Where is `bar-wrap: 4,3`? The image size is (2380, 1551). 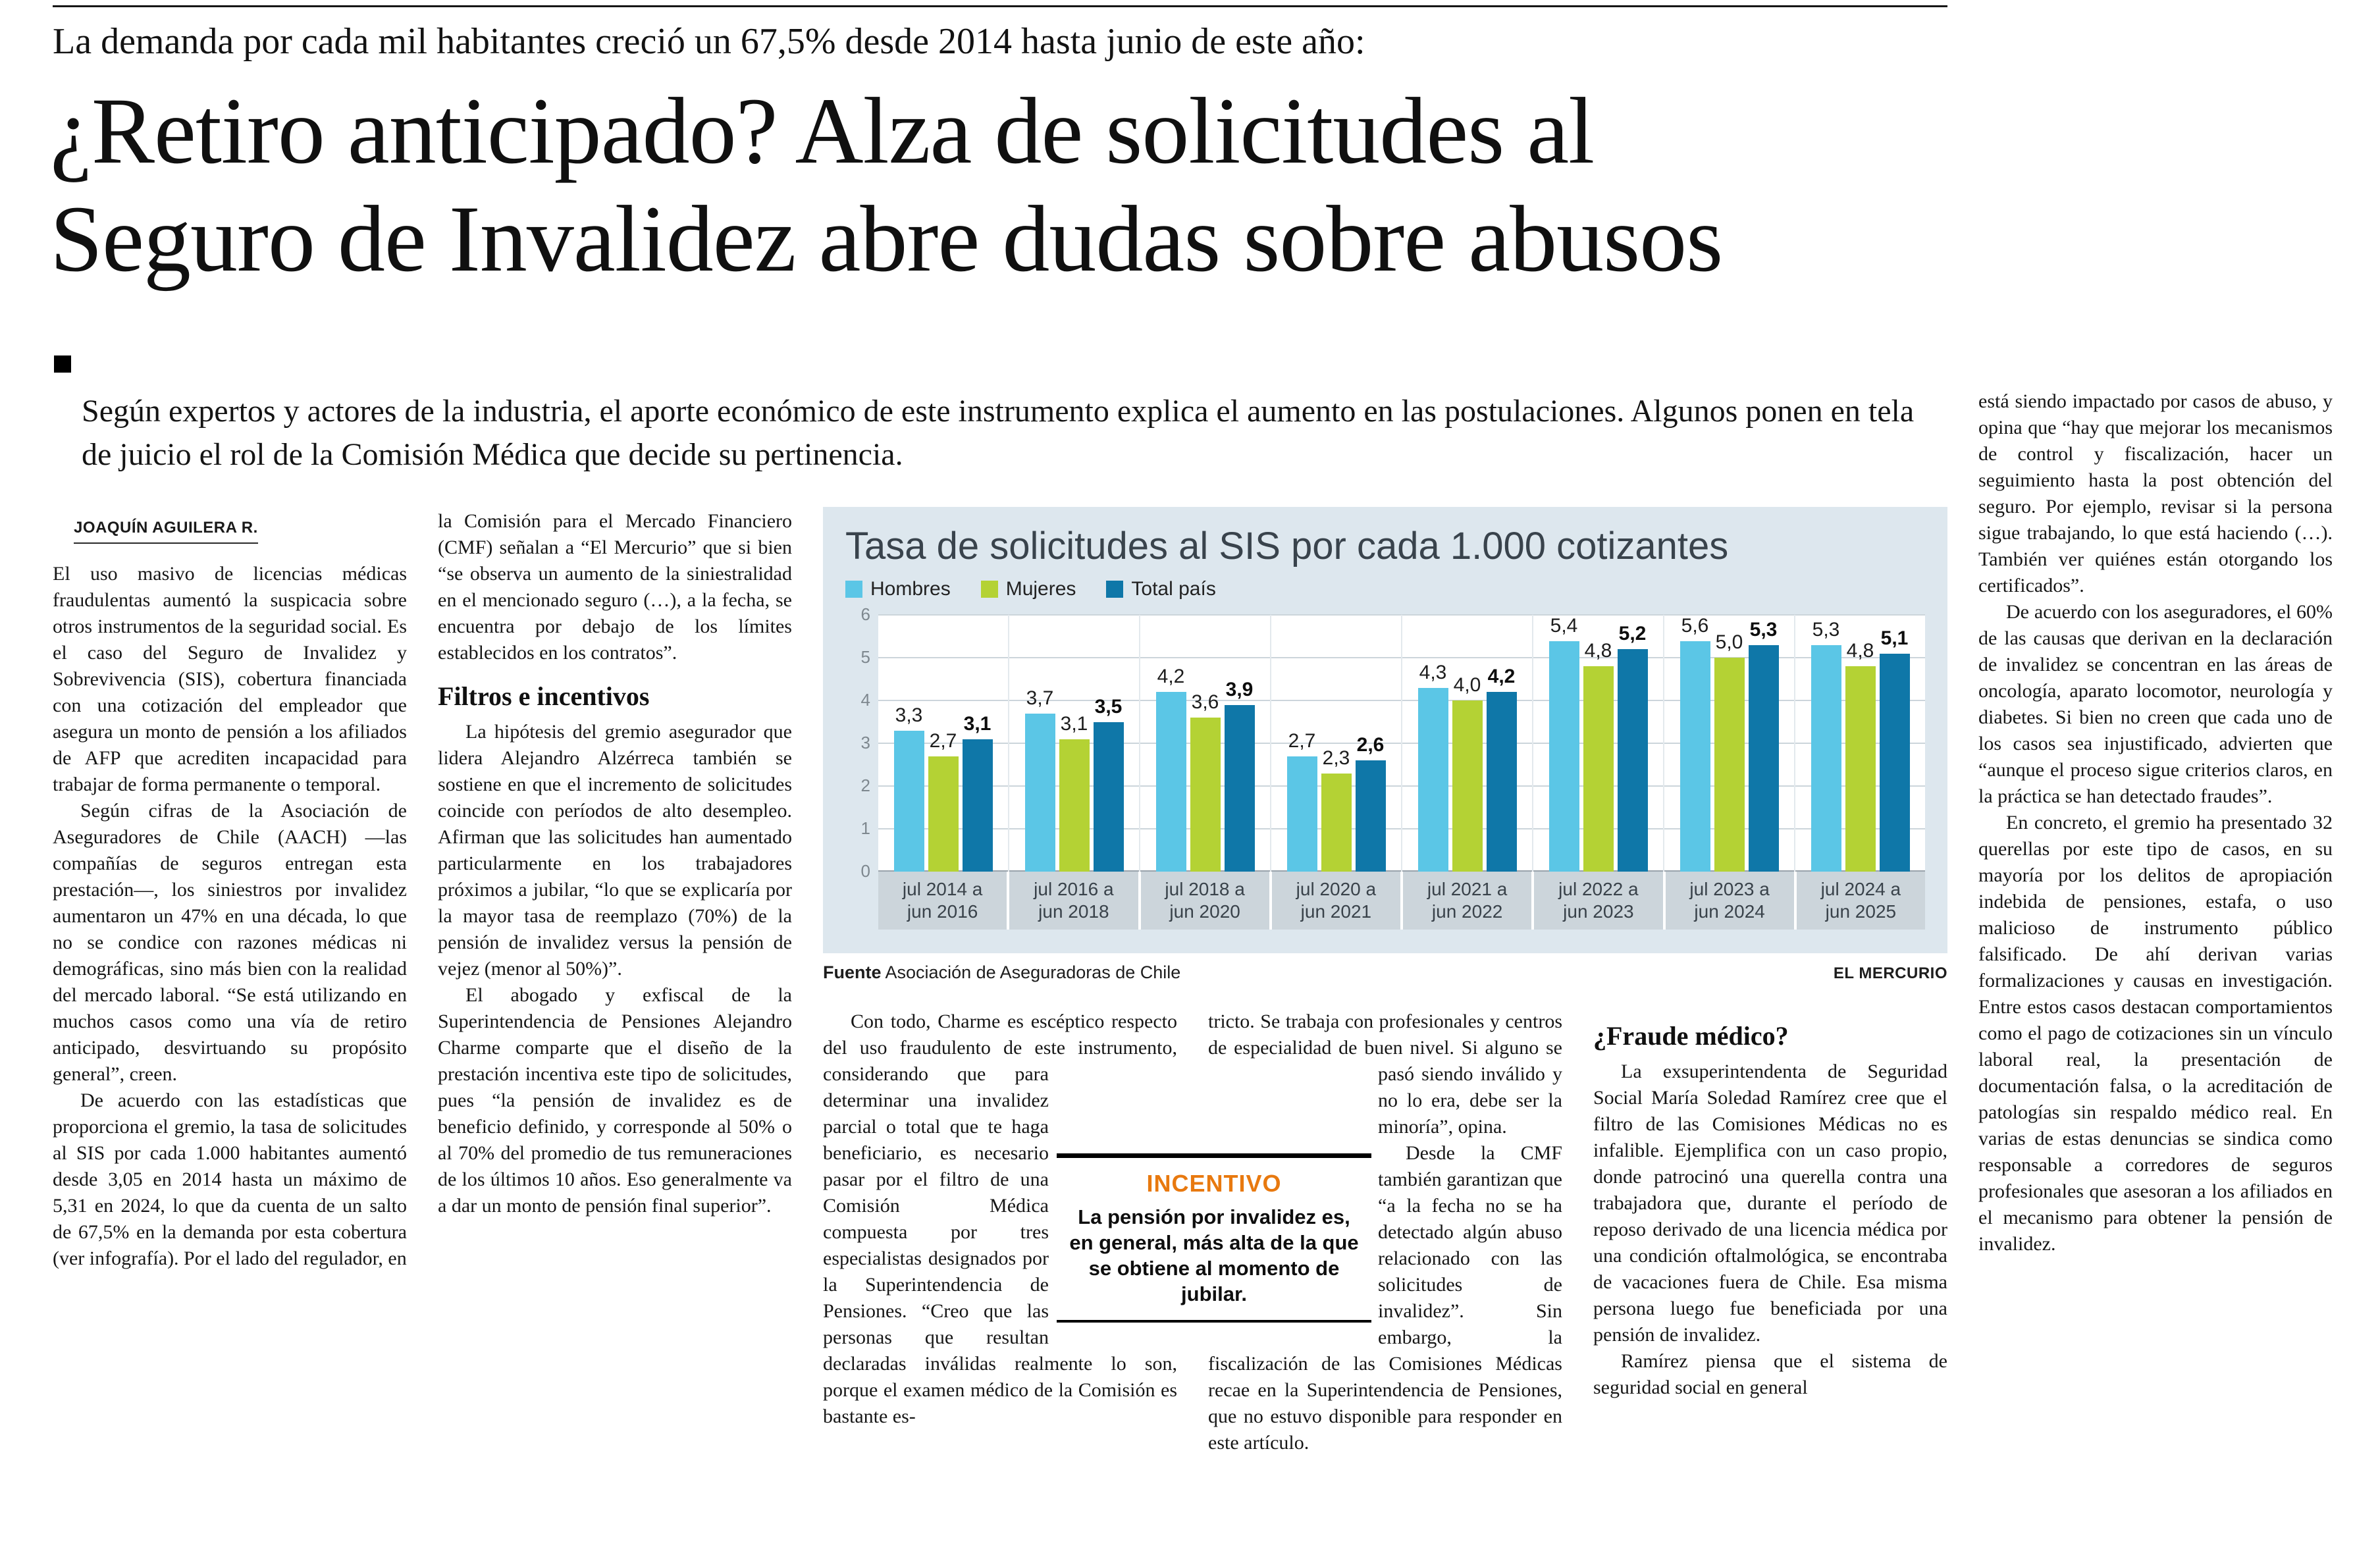
bar-wrap: 4,3 is located at coordinates (1432, 744).